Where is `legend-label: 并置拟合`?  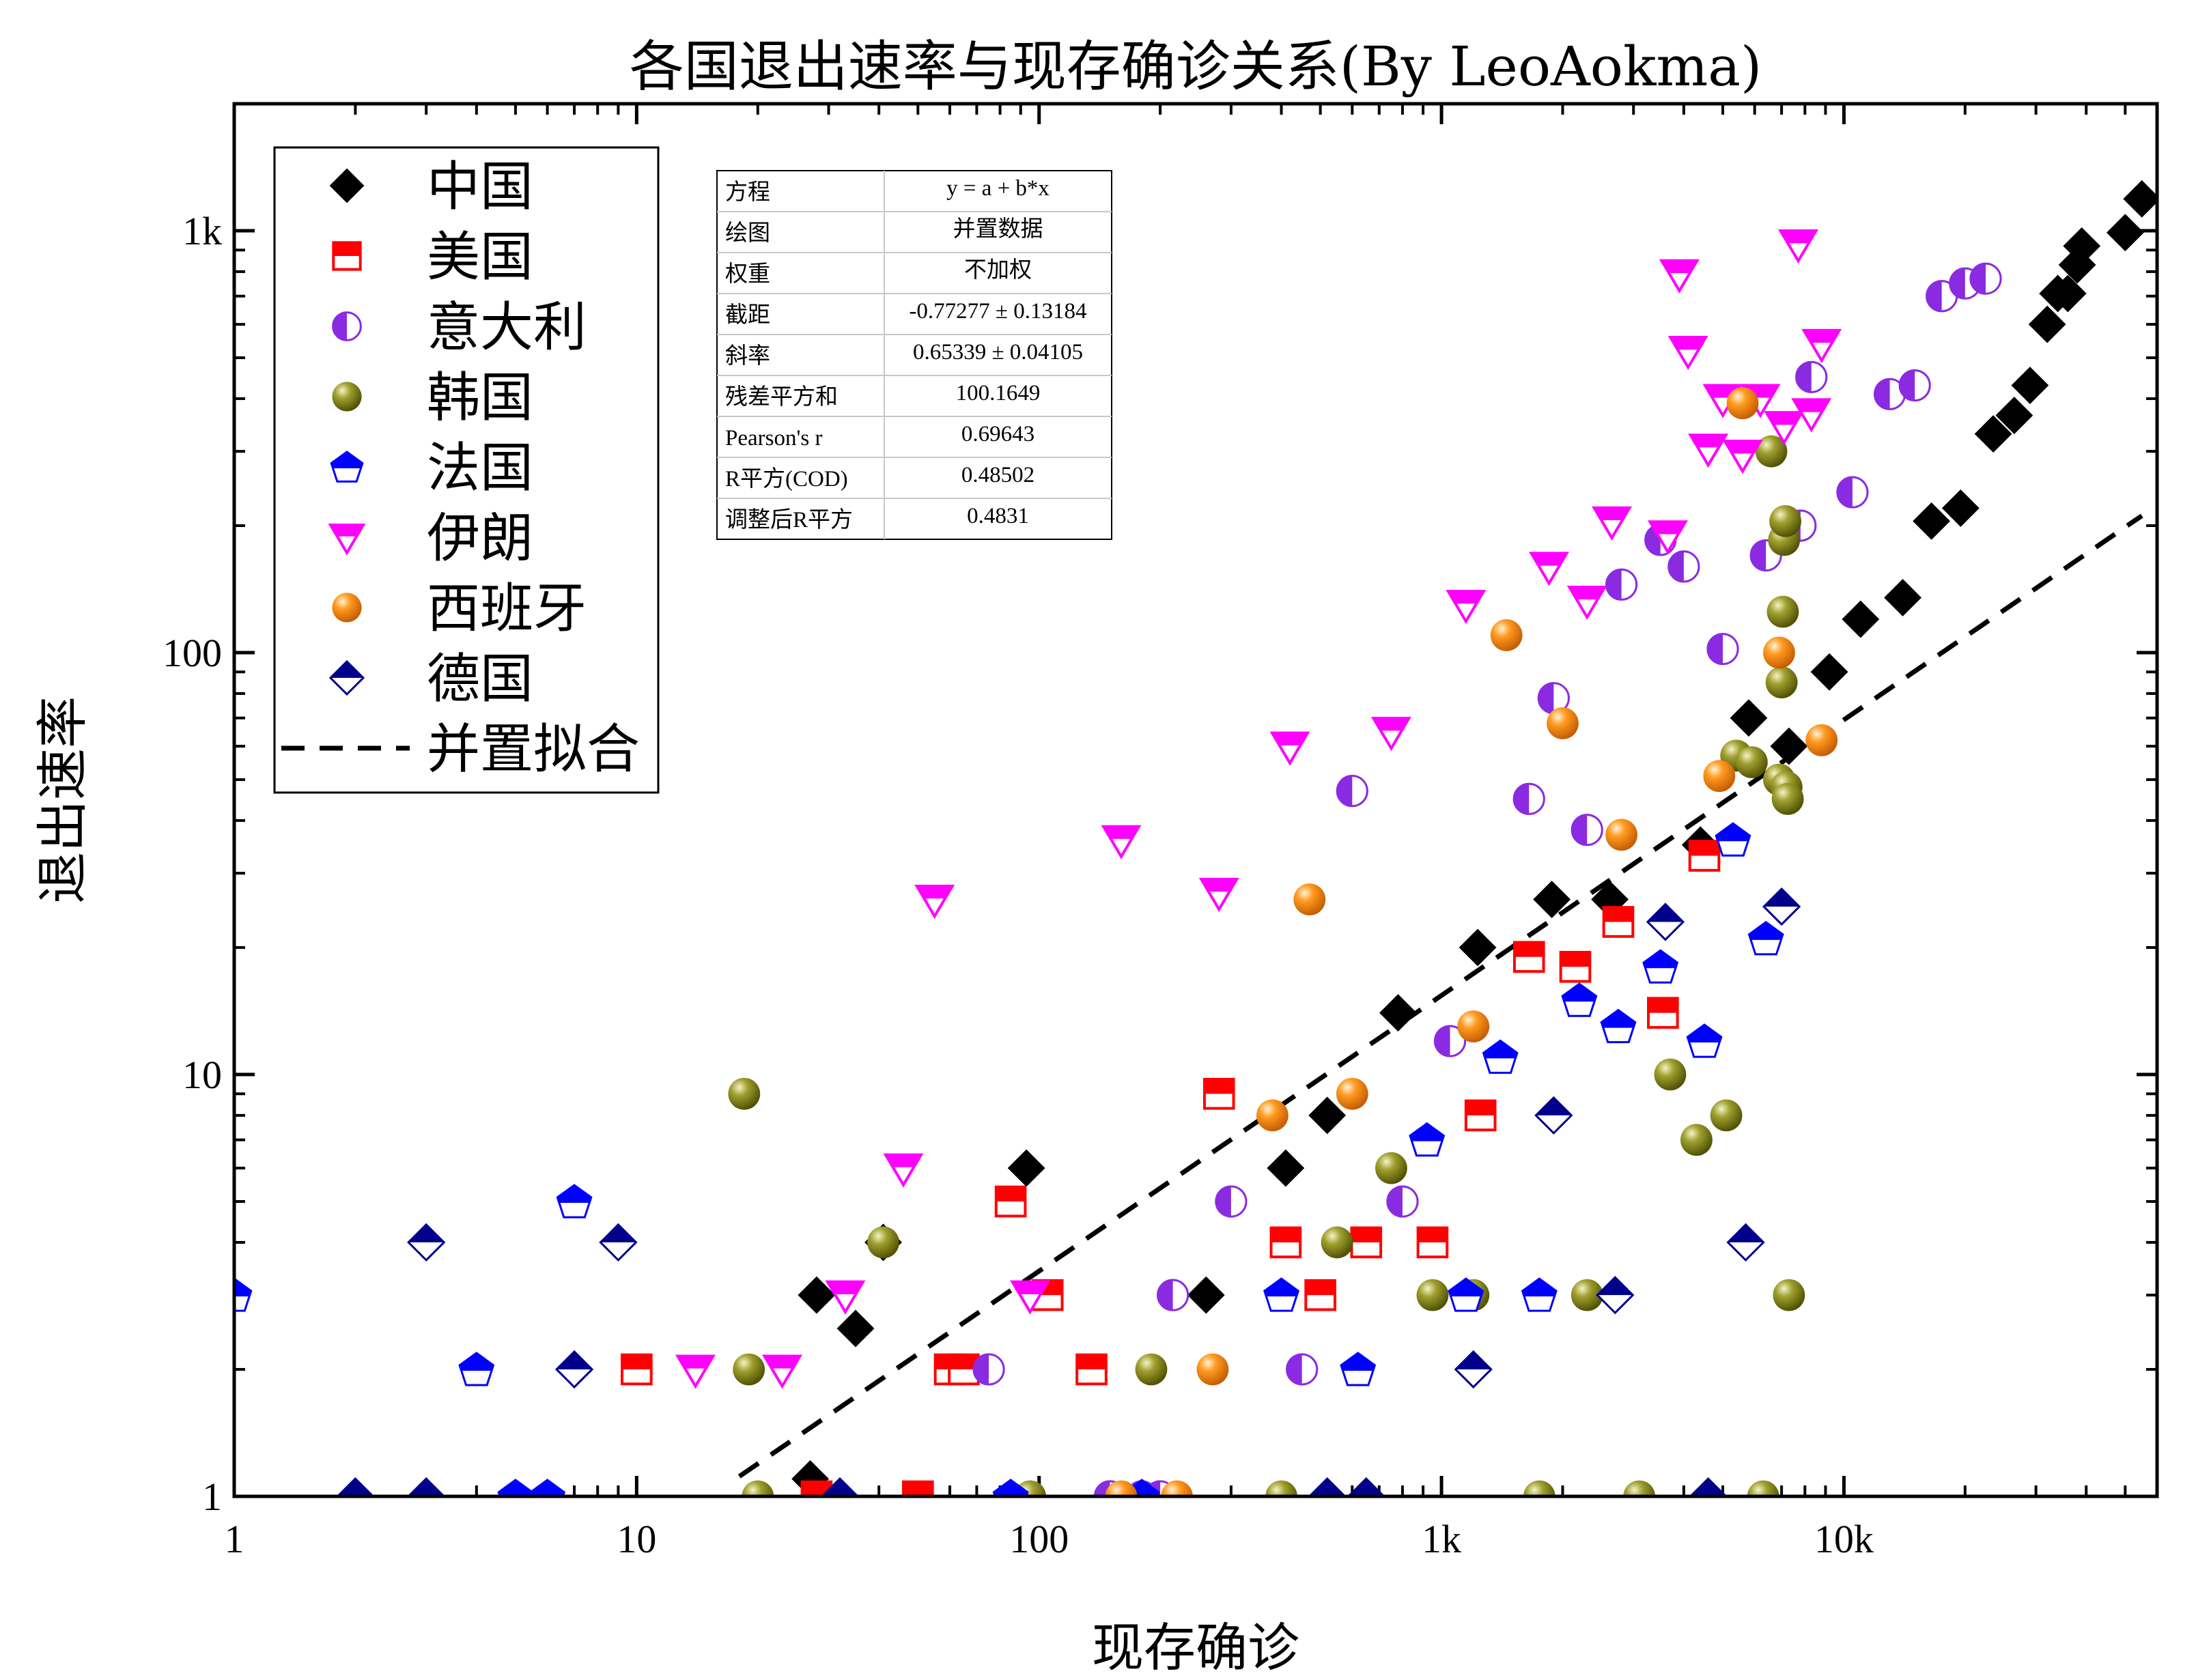 legend-label: 并置拟合 is located at coordinates (534, 749).